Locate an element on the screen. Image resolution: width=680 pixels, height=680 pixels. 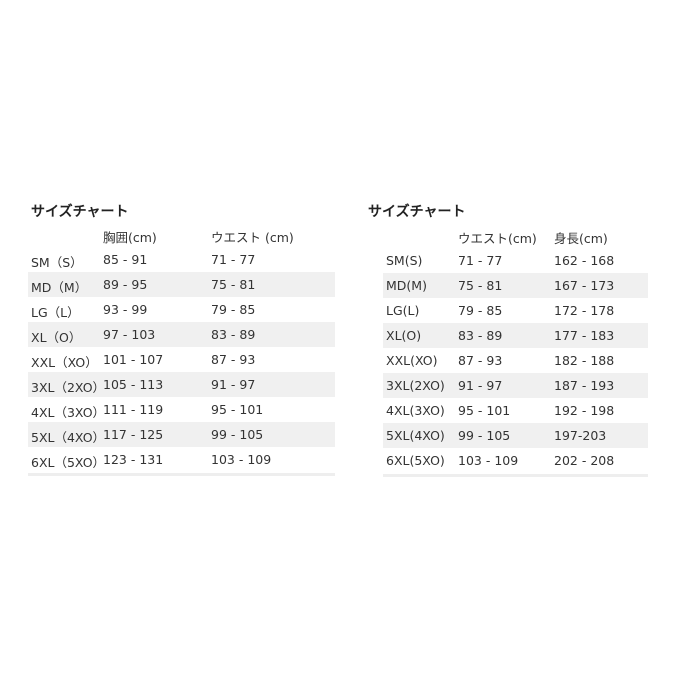
measure-2: 162 - 168 is located at coordinates (584, 260).